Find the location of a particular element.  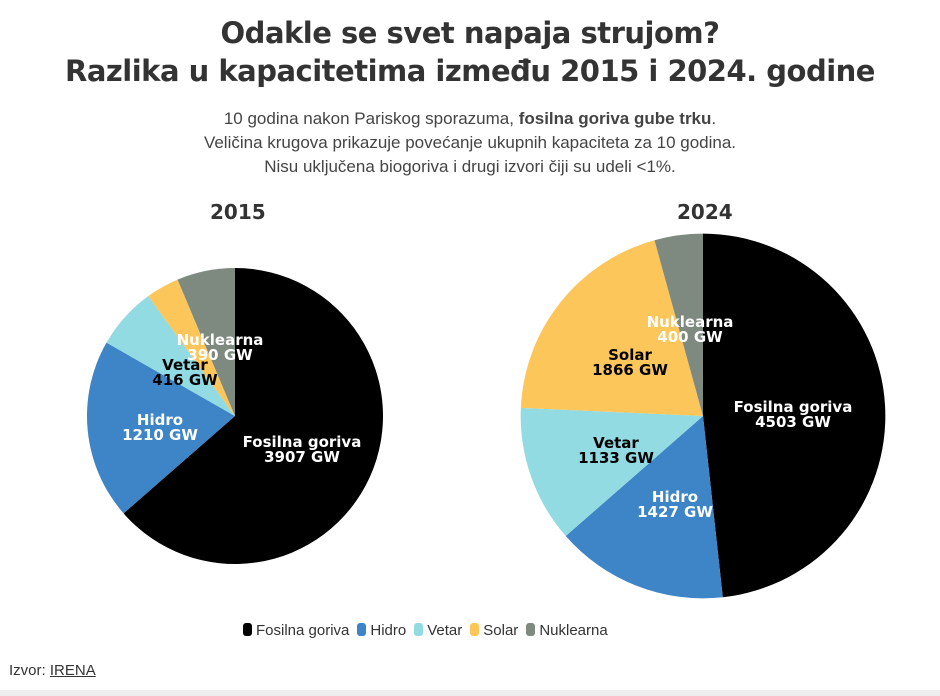

legend-label: Nuklearna is located at coordinates (573, 630).